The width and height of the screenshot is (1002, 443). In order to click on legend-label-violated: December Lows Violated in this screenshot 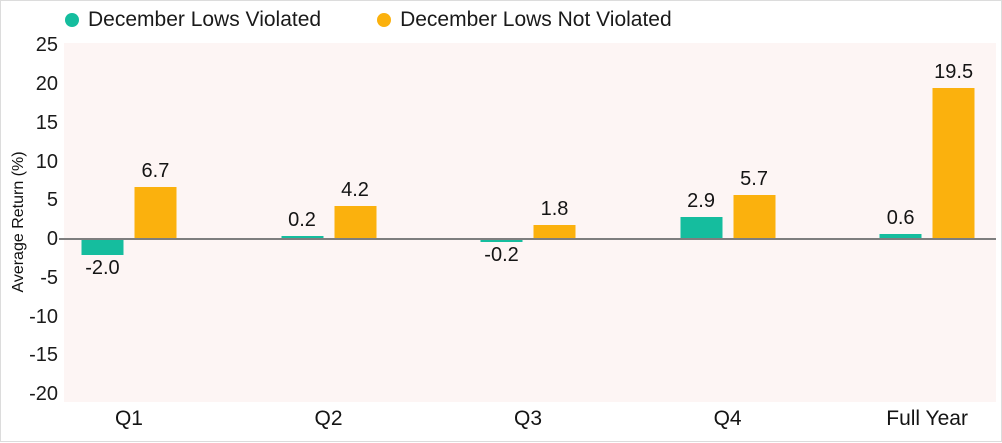, I will do `click(205, 19)`.